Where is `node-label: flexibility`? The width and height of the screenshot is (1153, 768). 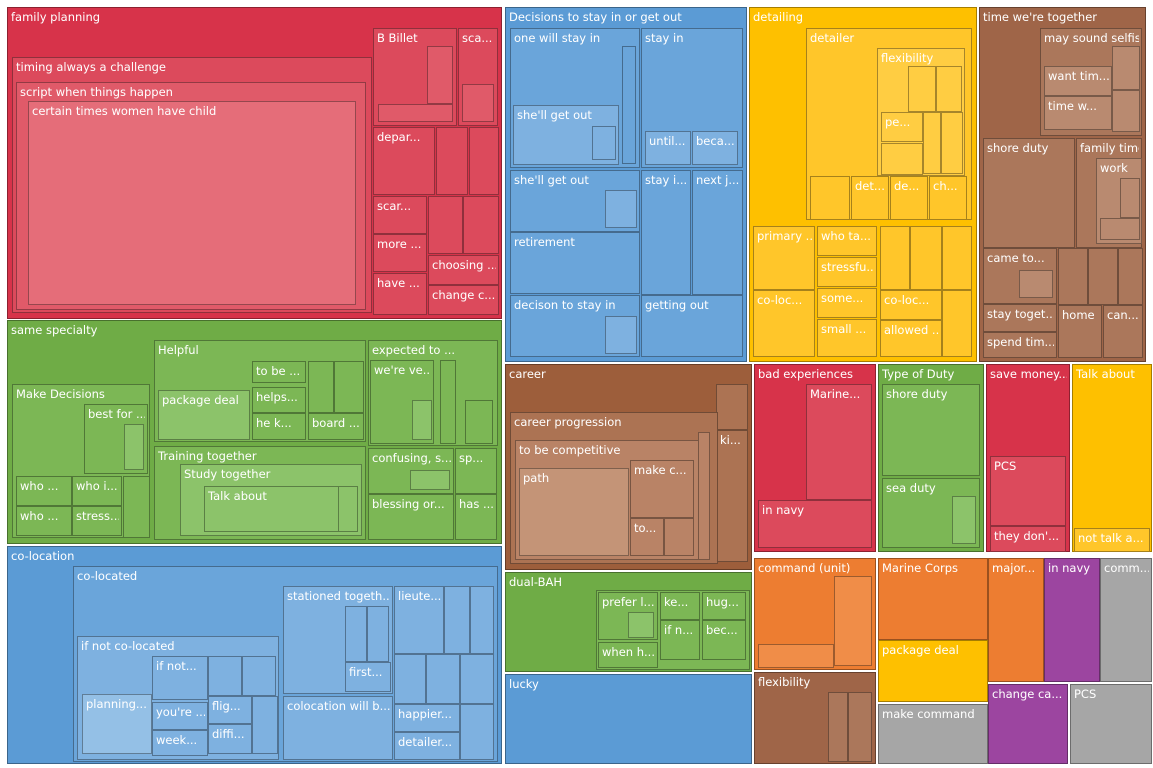
node-label: flexibility is located at coordinates (907, 58).